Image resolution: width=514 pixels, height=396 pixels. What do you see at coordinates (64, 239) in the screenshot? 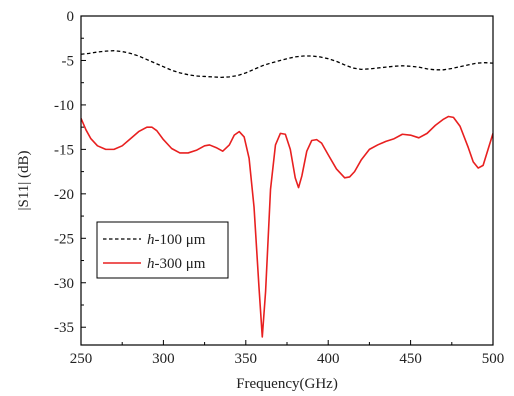
I see `y-tick-label: -25` at bounding box center [64, 239].